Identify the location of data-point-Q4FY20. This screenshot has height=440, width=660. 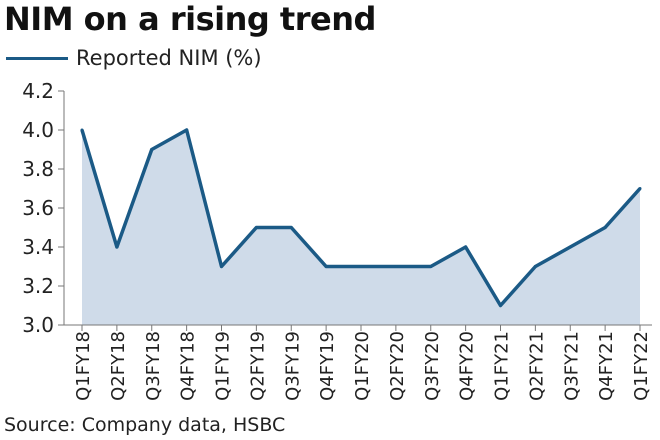
(466, 247).